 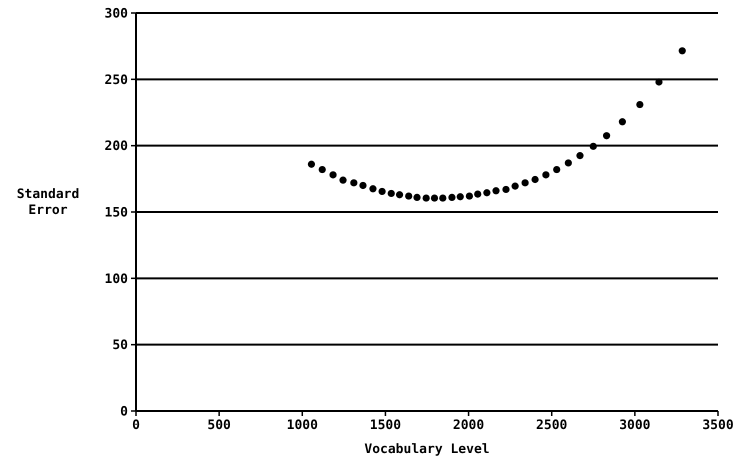 I want to click on y-axis-title: Standard Error, so click(x=48, y=202).